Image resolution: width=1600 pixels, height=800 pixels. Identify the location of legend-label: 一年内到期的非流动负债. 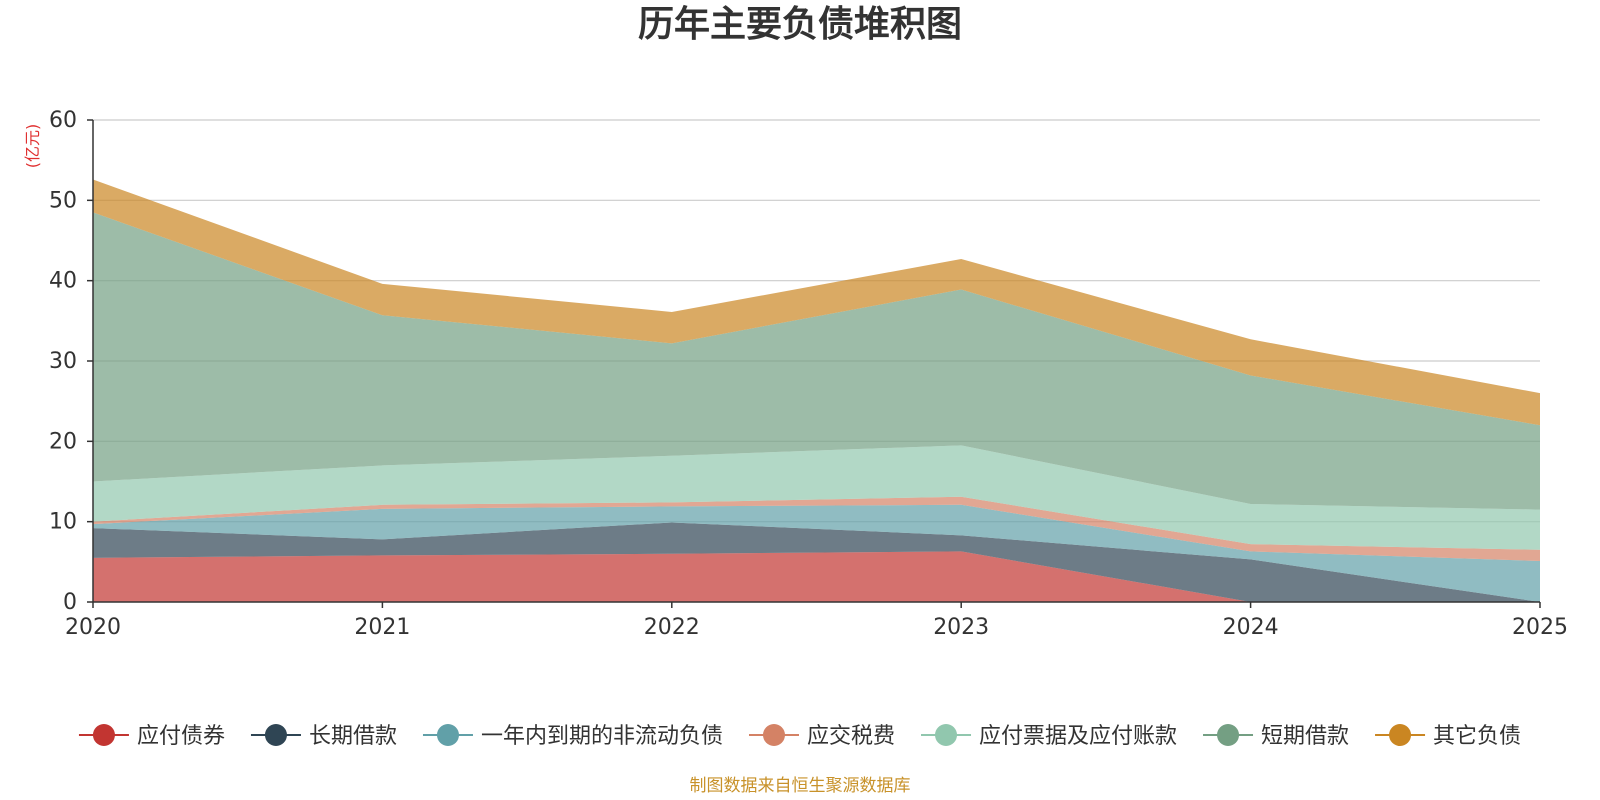
(602, 736).